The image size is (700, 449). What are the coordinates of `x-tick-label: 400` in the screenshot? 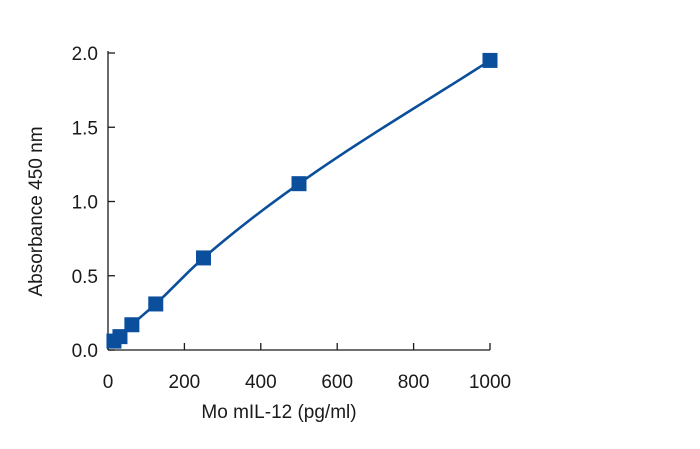 It's located at (261, 382).